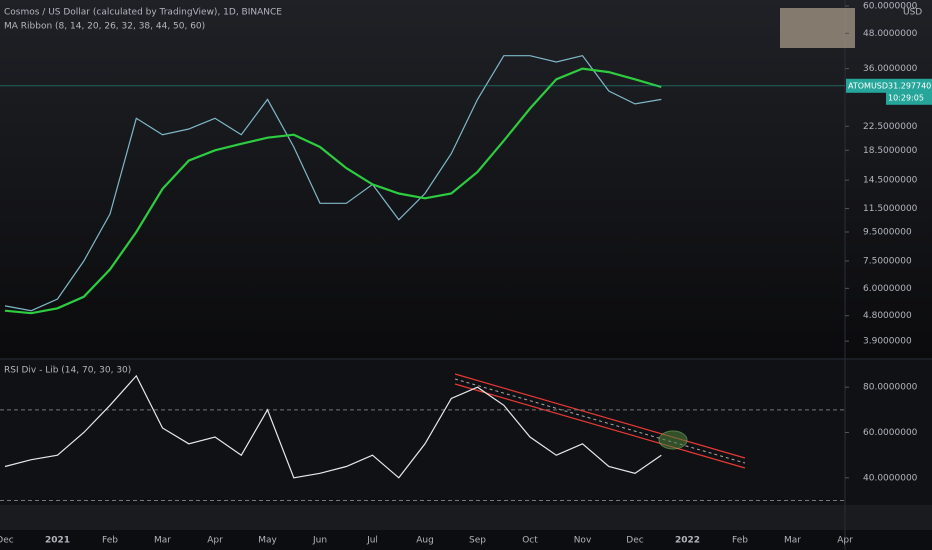 This screenshot has width=932, height=550. Describe the element at coordinates (890, 478) in the screenshot. I see `y-tick-label: 40.0000000` at that location.